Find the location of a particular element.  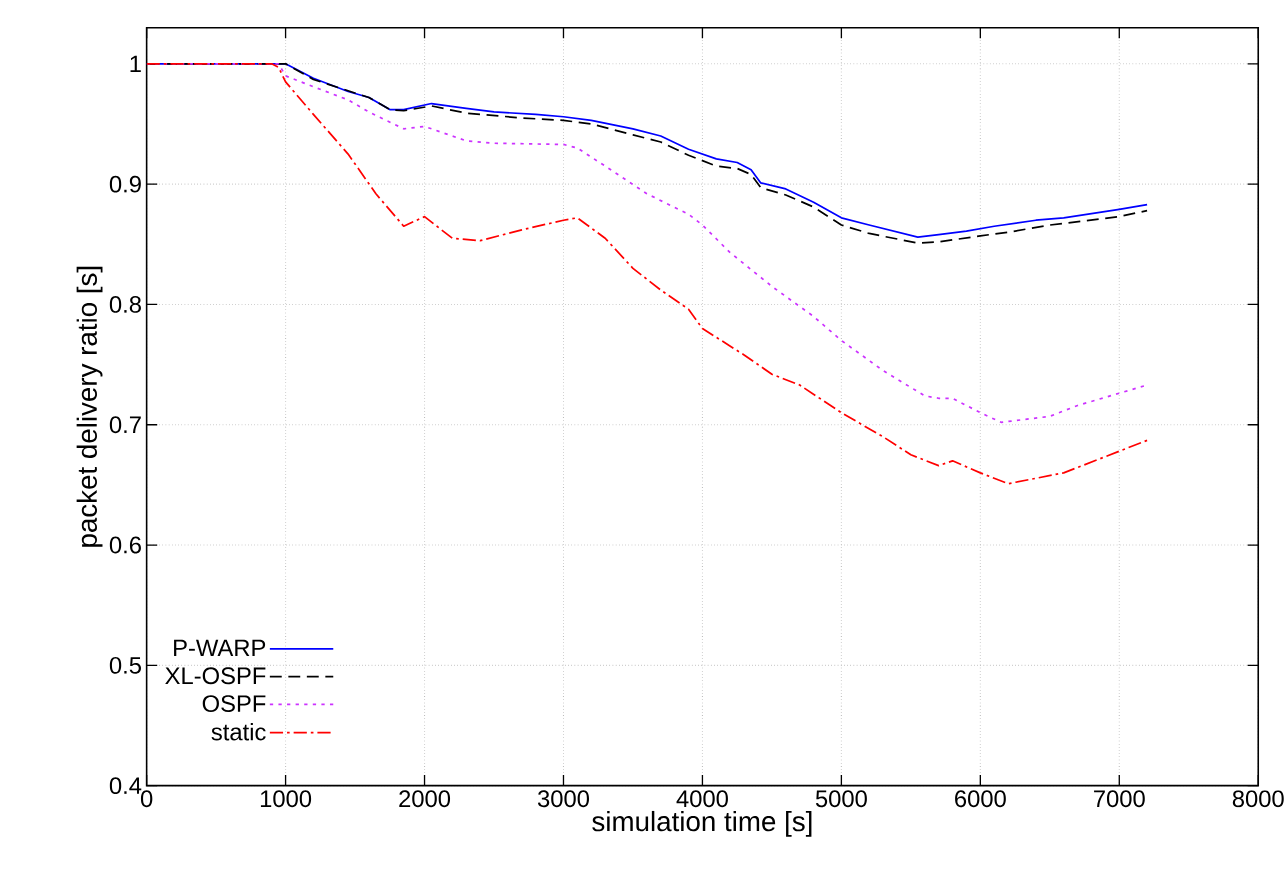

x-tick-label: 1000 is located at coordinates (286, 799).